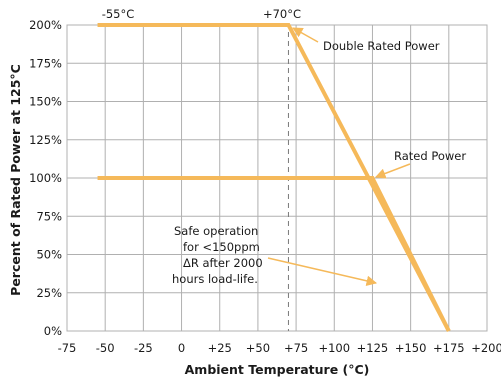  What do you see at coordinates (53, 331) in the screenshot?
I see `y-tick-label: 0%` at bounding box center [53, 331].